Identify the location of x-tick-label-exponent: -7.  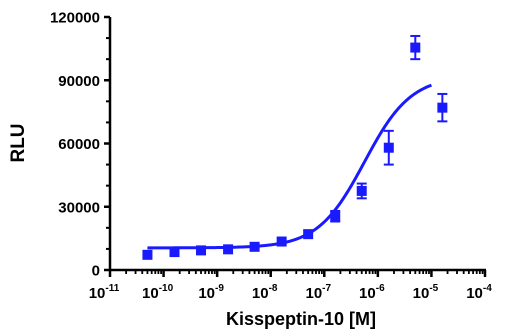
(326, 288).